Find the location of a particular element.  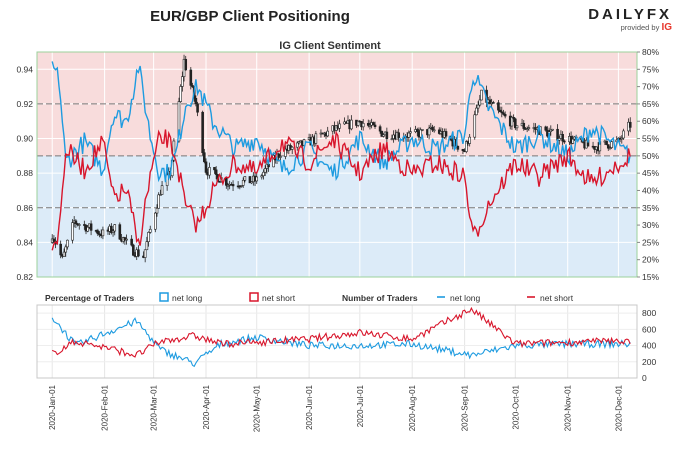

bottom-panel-bg is located at coordinates (337, 341).